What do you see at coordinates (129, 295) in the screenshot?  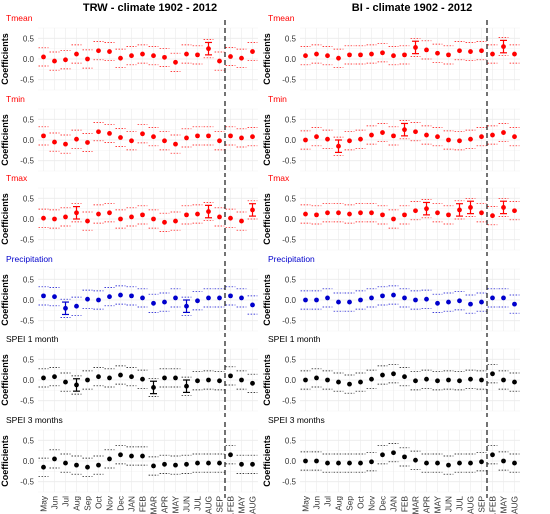 I see `panel-precipitation-trw: Precipitation 0.5 0.0 -0.5 Coefficients` at bounding box center [129, 295].